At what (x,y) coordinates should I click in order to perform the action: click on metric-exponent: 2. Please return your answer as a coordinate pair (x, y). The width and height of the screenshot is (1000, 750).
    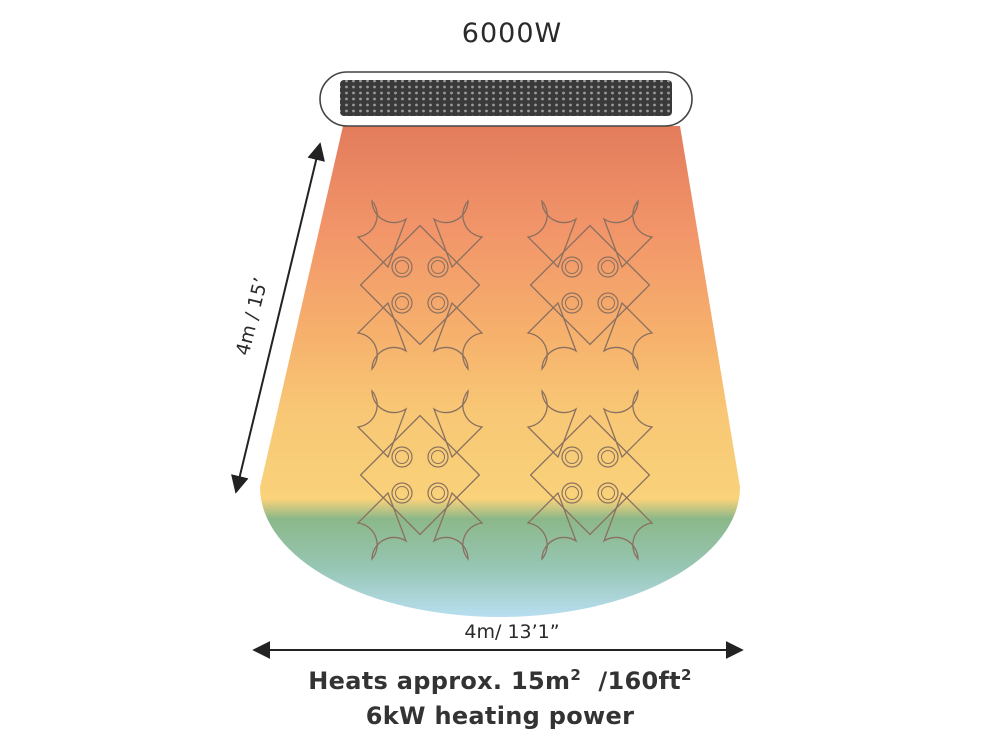
    Looking at the image, I should click on (576, 675).